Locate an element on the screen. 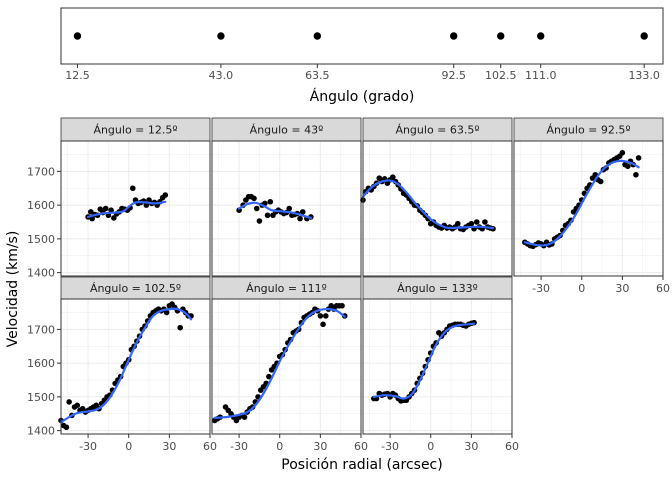 This screenshot has width=672, height=480. facet-strip-label: Ángulo = 102.5º is located at coordinates (135, 288).